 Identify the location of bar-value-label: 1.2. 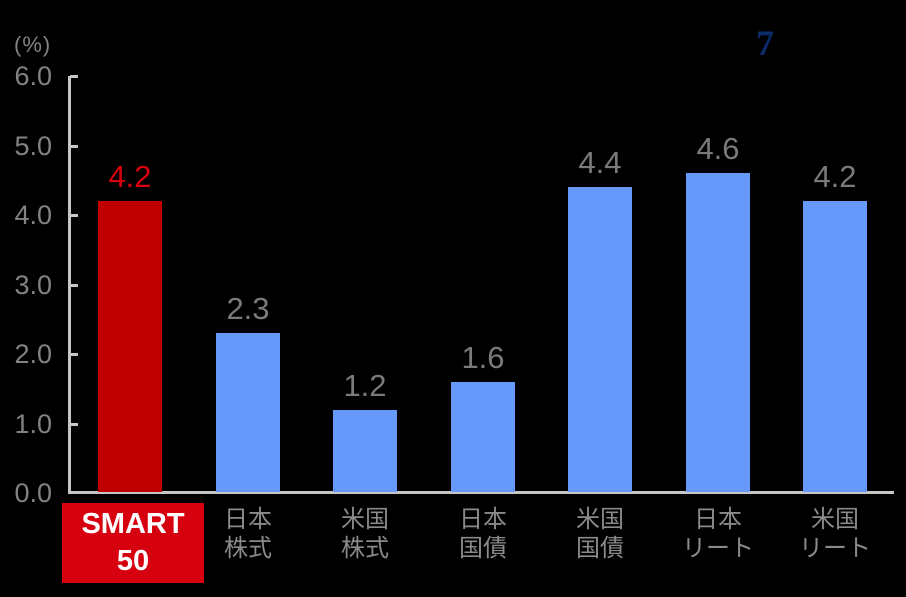
(365, 385).